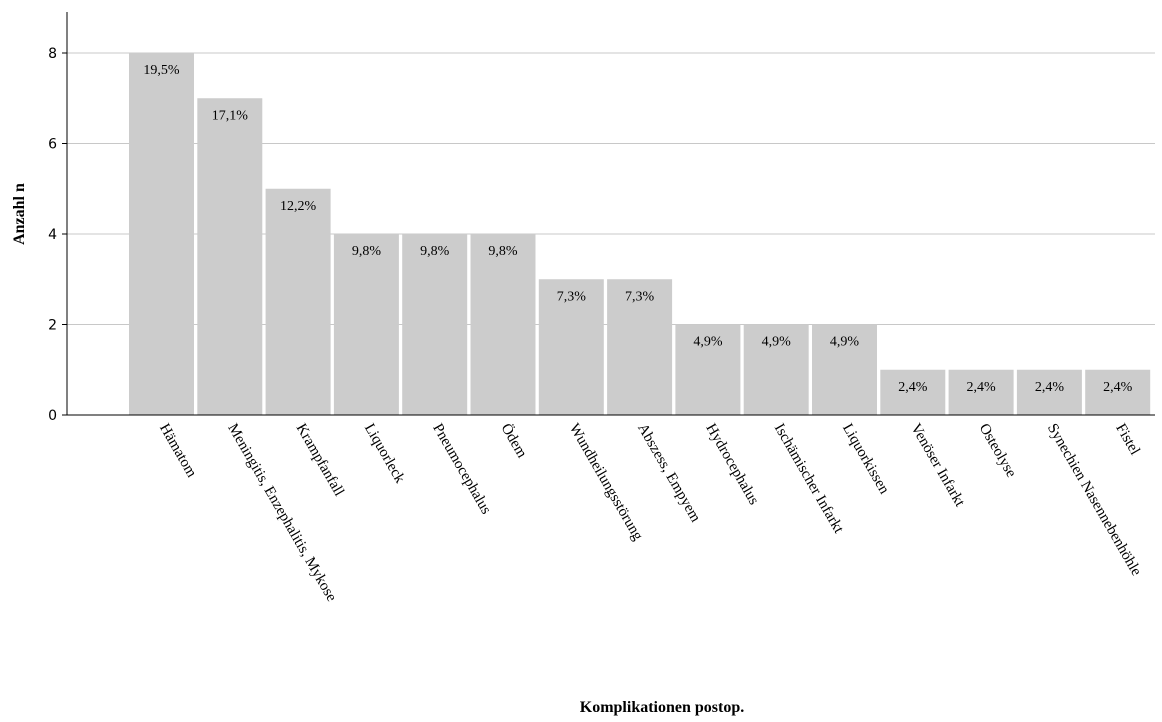  Describe the element at coordinates (662, 707) in the screenshot. I see `x-axis-title: Komplikationen postop.` at that location.